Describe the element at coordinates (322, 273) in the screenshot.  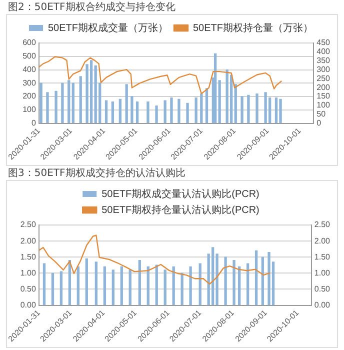
I see `y2-tick-label: 1.00` at that location.